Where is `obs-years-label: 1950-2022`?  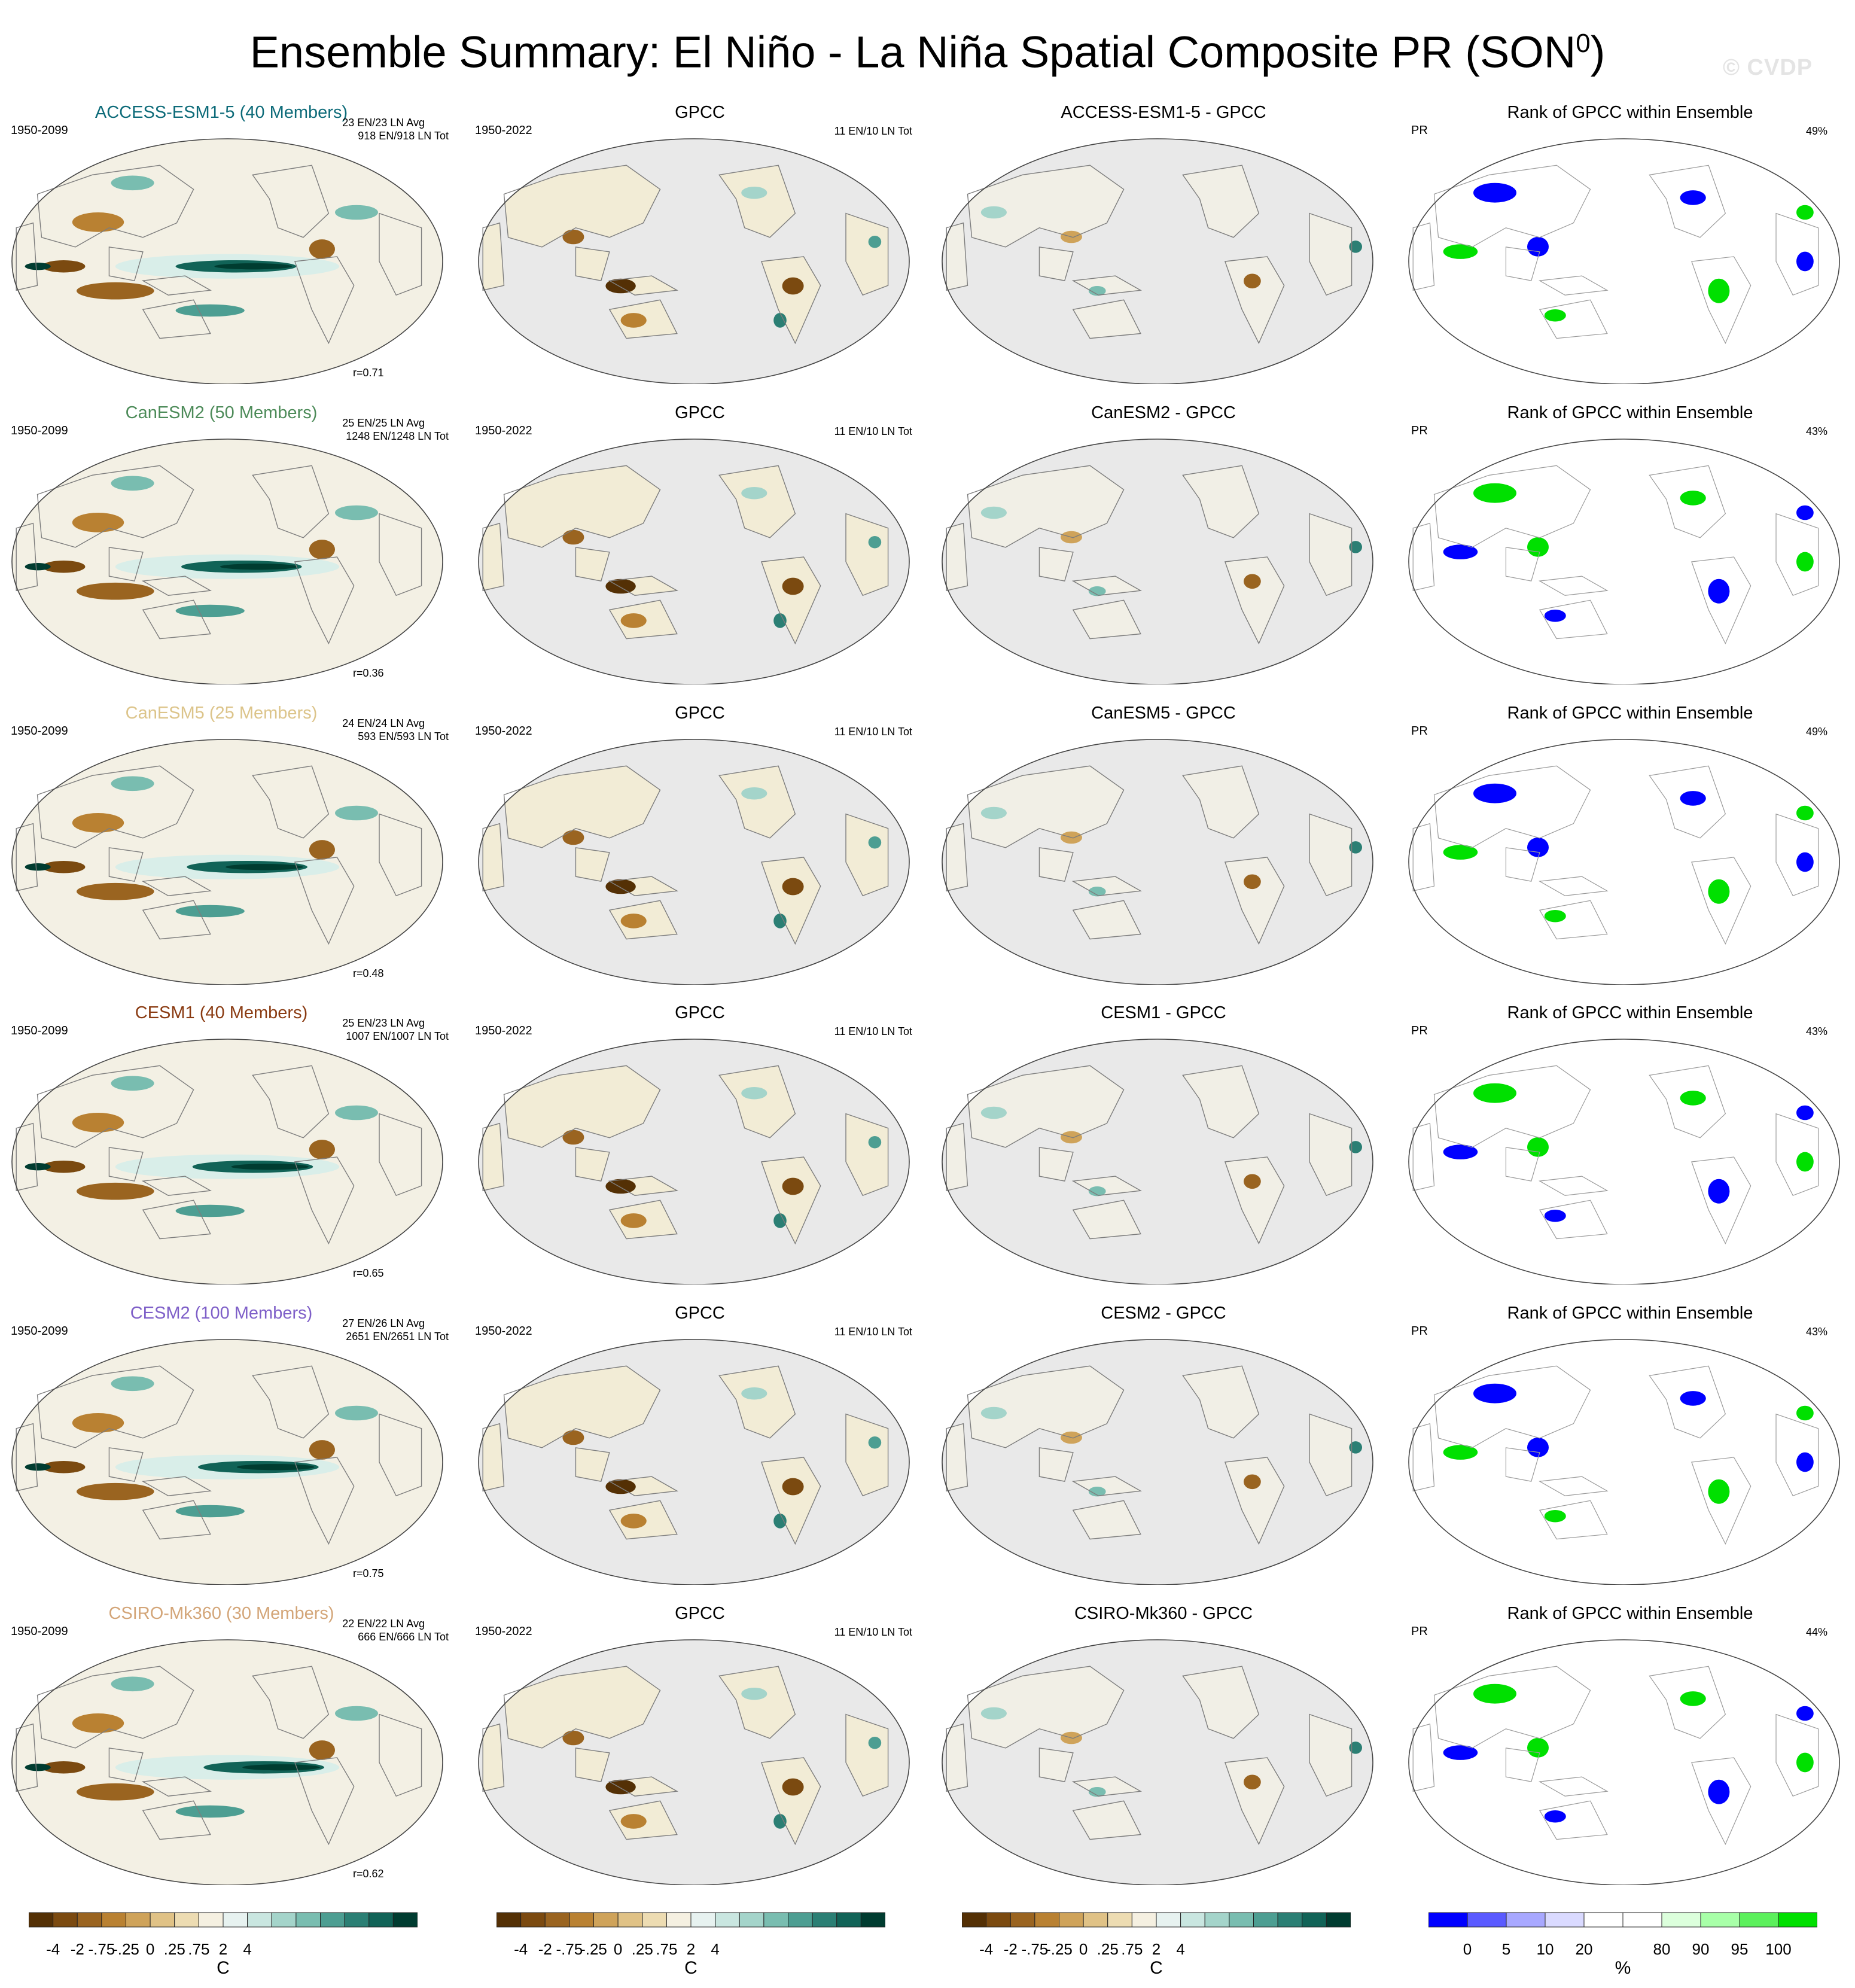
obs-years-label: 1950-2022 is located at coordinates (503, 130).